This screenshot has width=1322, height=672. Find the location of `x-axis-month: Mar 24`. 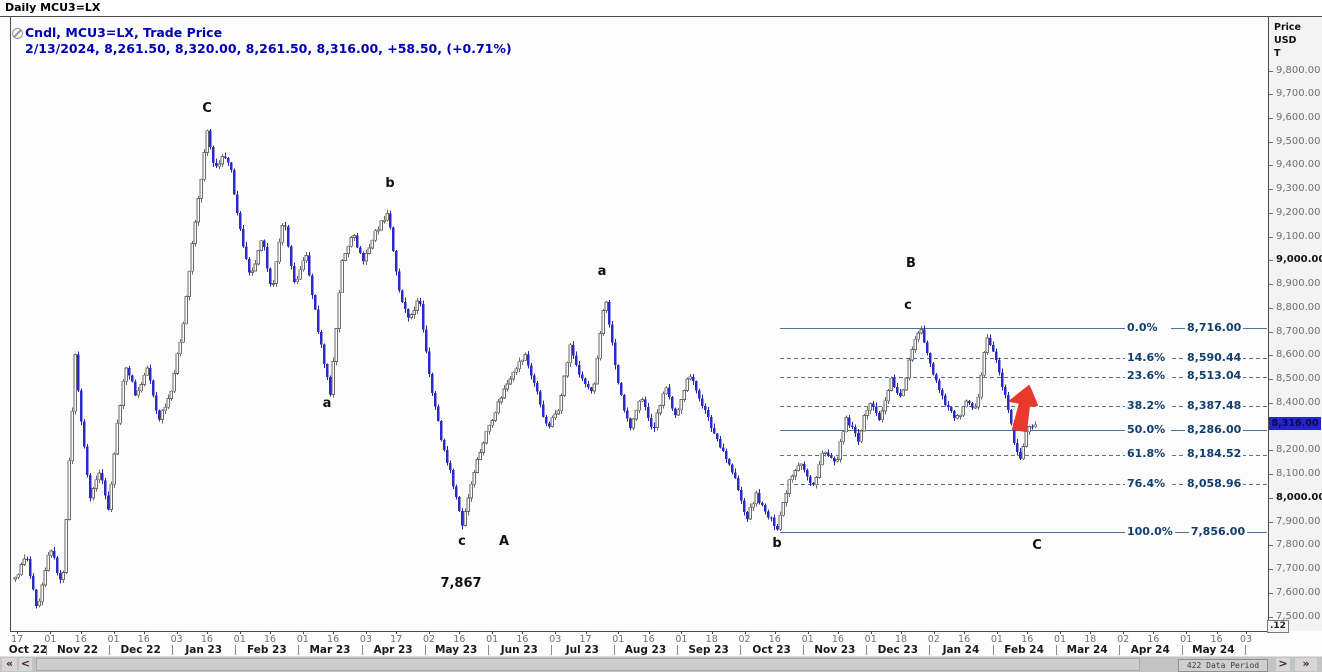

x-axis-month: Mar 24 is located at coordinates (1087, 650).